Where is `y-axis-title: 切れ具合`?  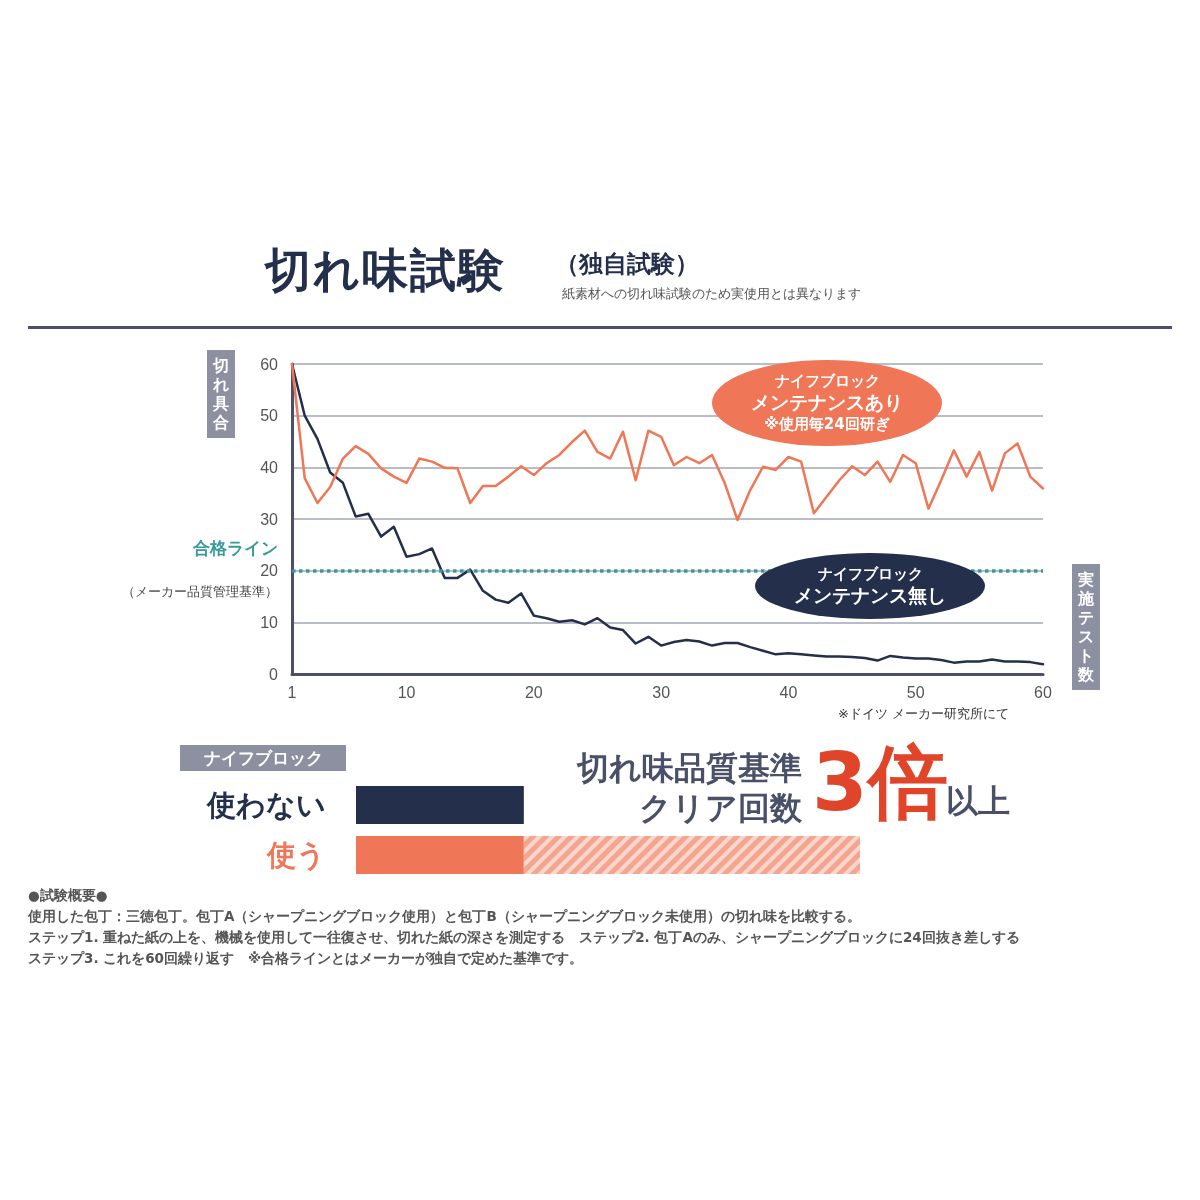 y-axis-title: 切れ具合 is located at coordinates (221, 394).